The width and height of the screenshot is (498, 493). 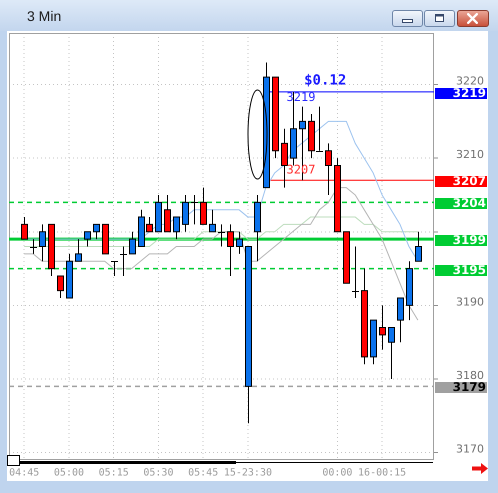 What do you see at coordinates (470, 449) in the screenshot?
I see `y-tick-label: 3170` at bounding box center [470, 449].